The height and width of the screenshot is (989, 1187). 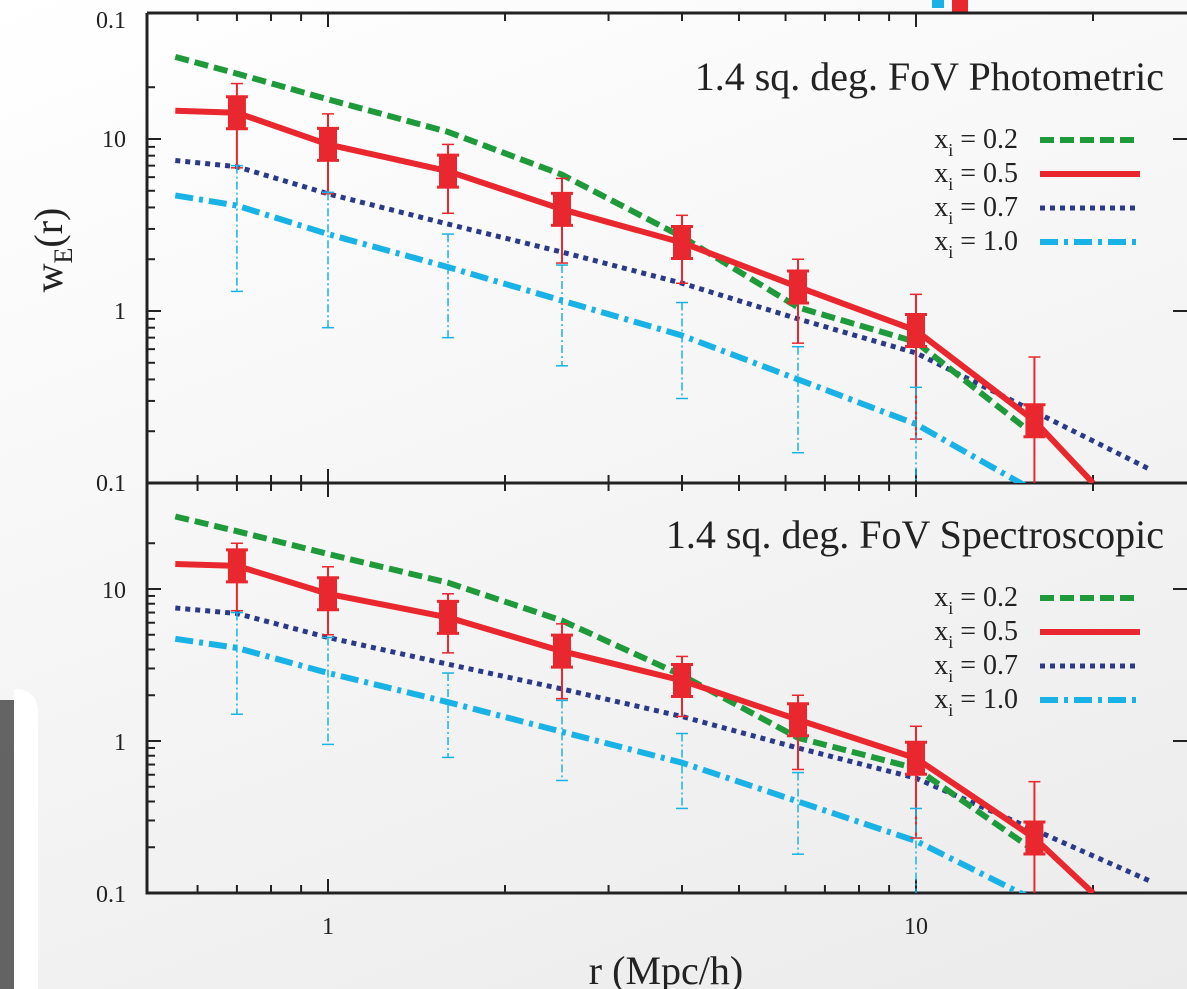 What do you see at coordinates (48, 277) in the screenshot?
I see `y-axis-label-main: w` at bounding box center [48, 277].